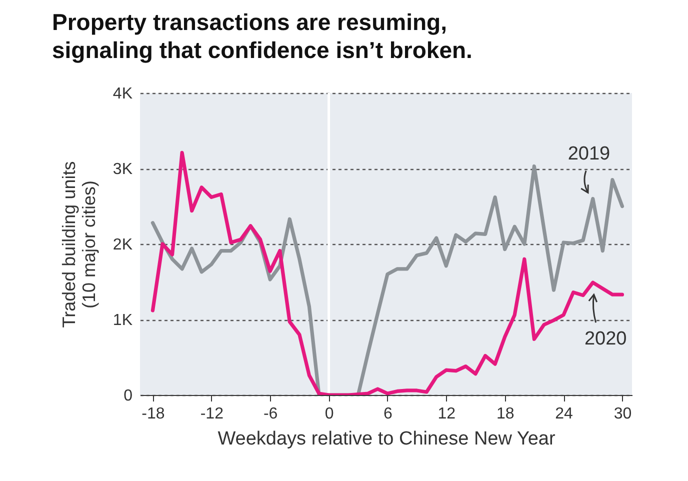  What do you see at coordinates (447, 414) in the screenshot?
I see `x-tick-label: 12` at bounding box center [447, 414].